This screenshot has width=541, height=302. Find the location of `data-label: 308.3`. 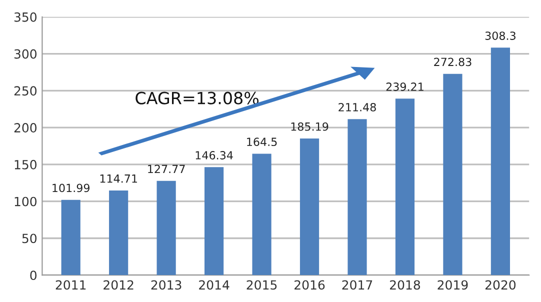

data-label: 308.3 is located at coordinates (500, 36).